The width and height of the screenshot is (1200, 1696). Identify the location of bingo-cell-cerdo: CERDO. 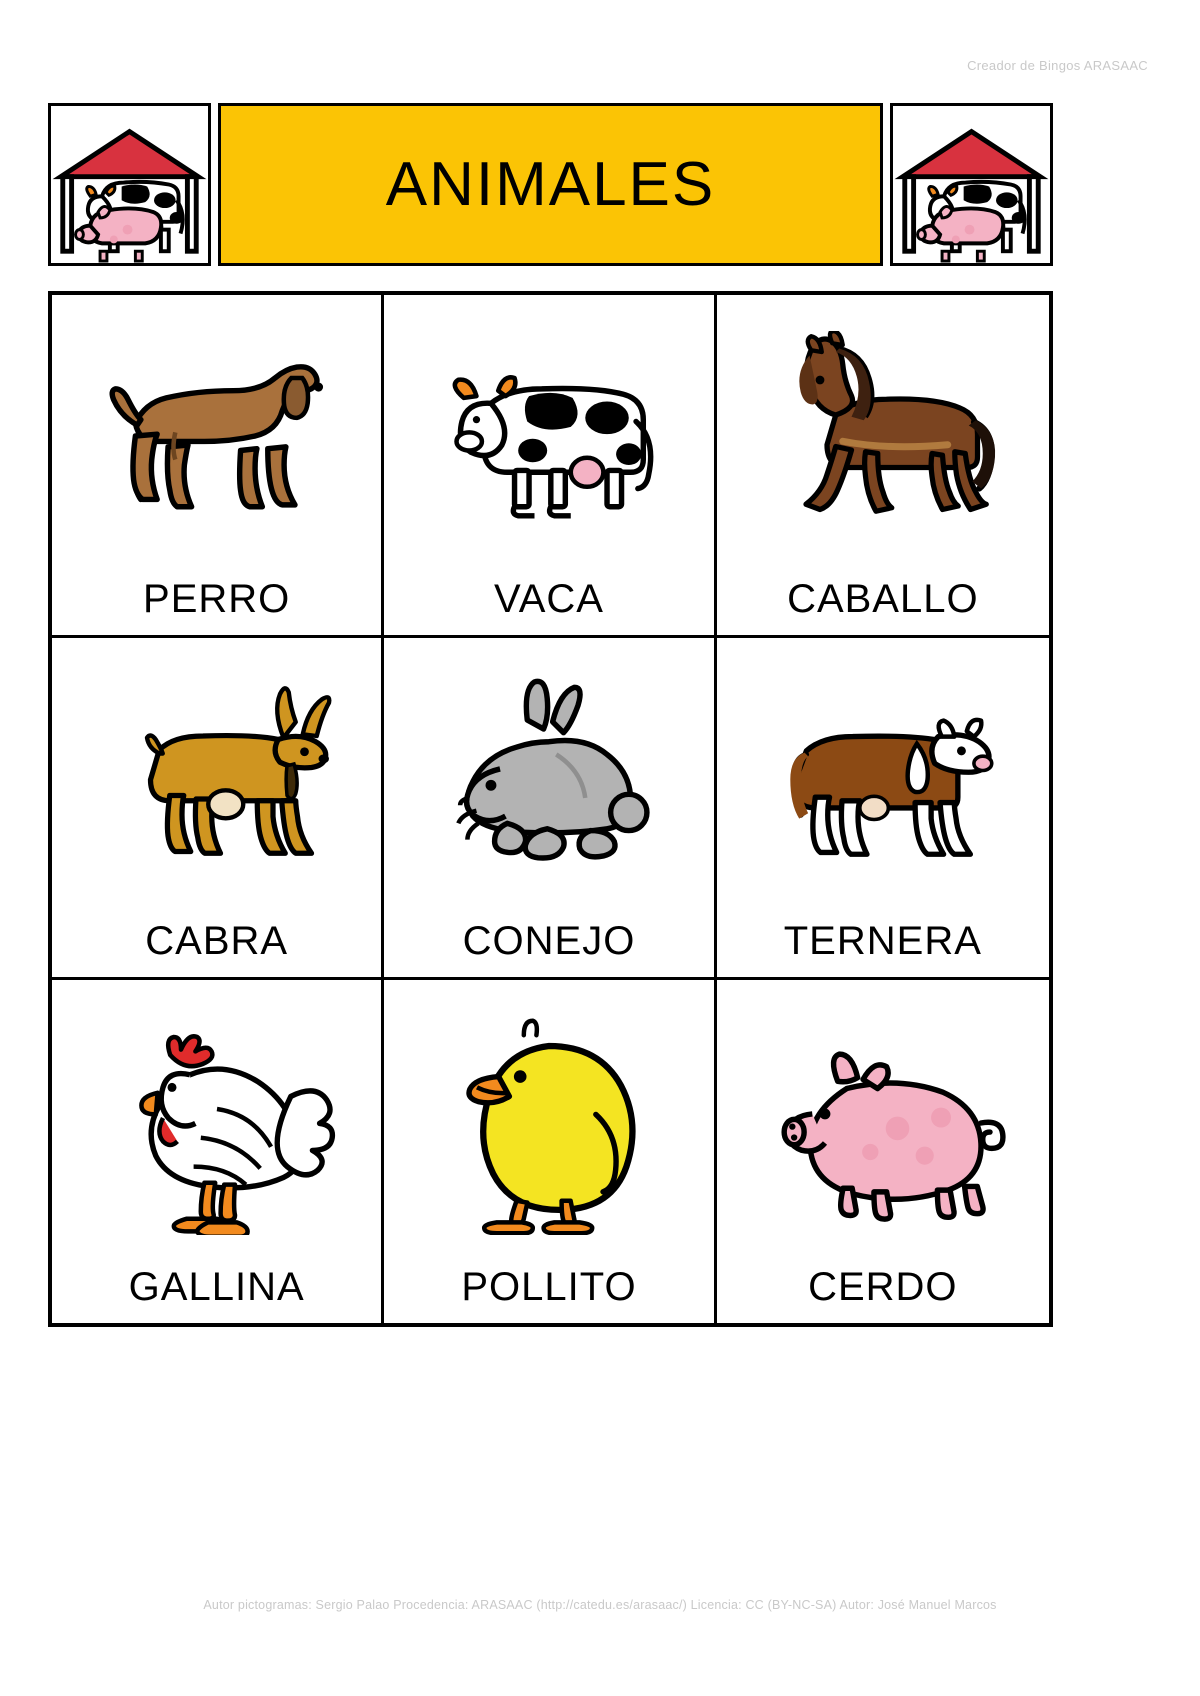
(883, 1151).